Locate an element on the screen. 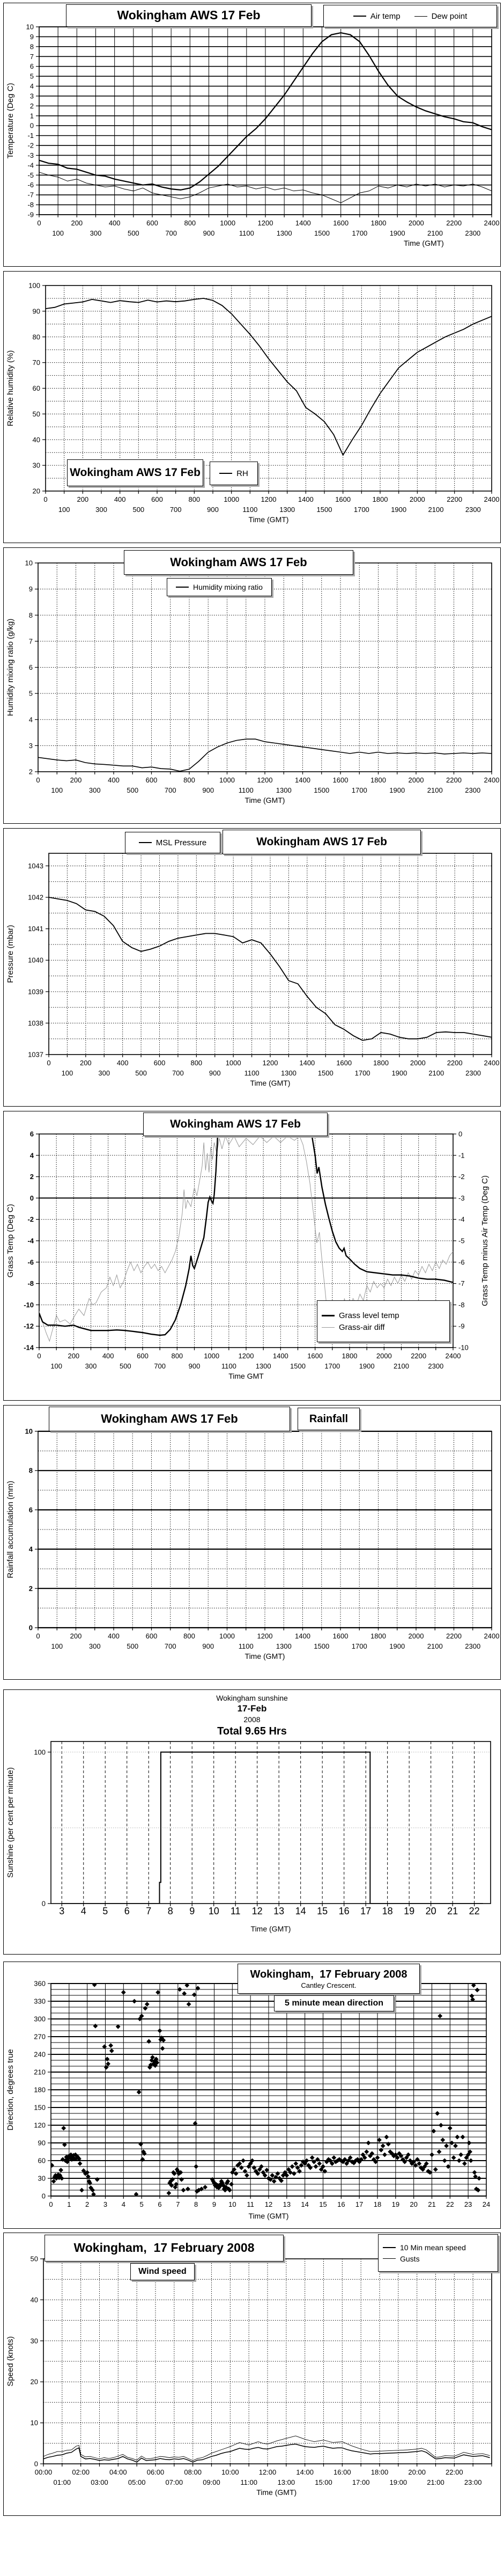  svg-text: 150 is located at coordinates (40, 2108).